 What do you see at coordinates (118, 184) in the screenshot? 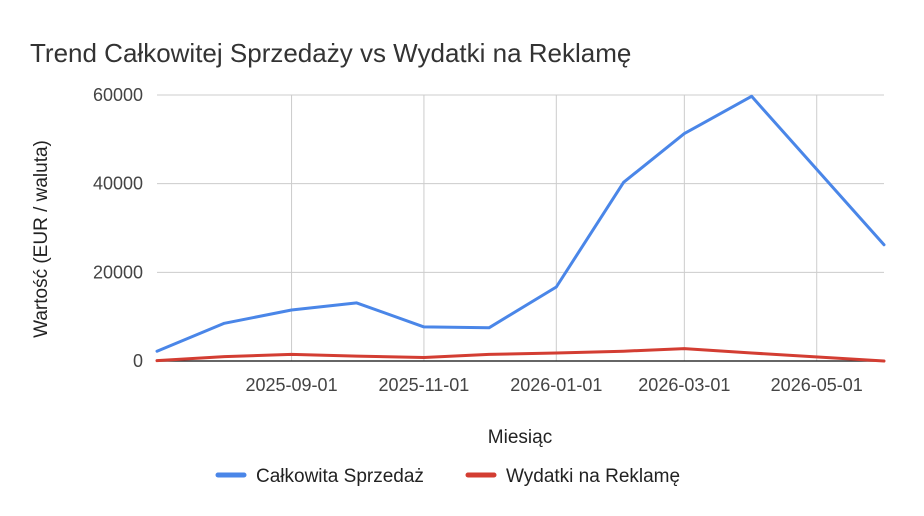
I see `y-tick-label: 40000` at bounding box center [118, 184].